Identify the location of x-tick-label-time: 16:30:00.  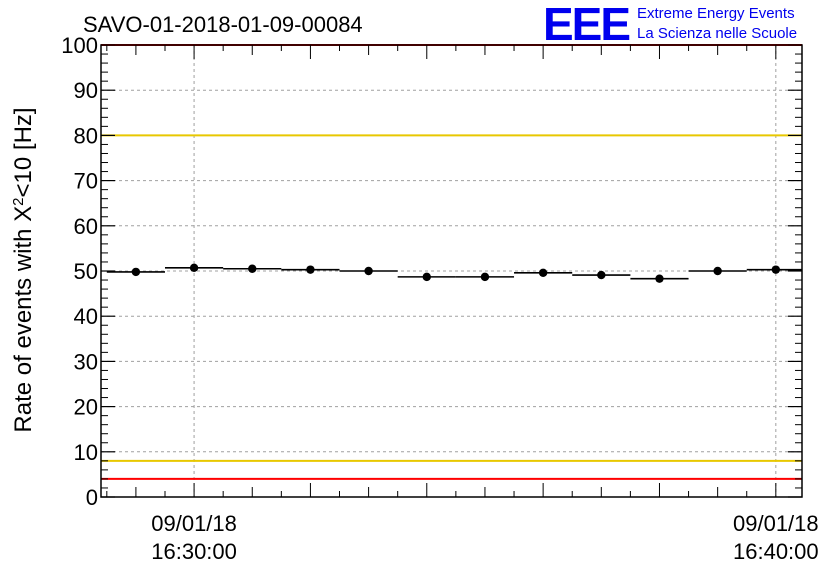
(194, 551).